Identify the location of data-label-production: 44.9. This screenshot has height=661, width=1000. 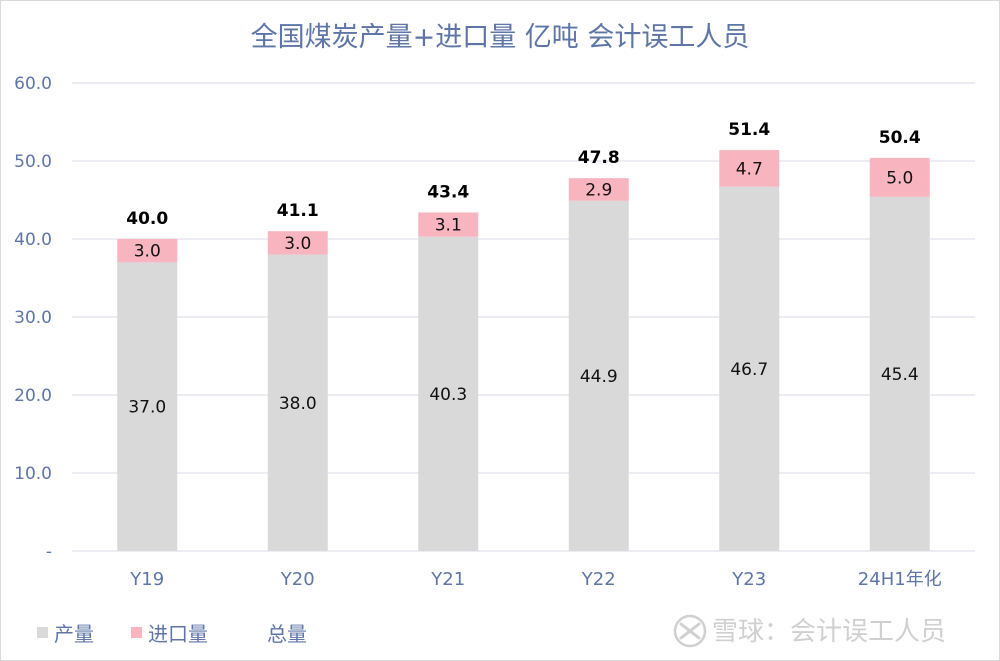
(599, 377).